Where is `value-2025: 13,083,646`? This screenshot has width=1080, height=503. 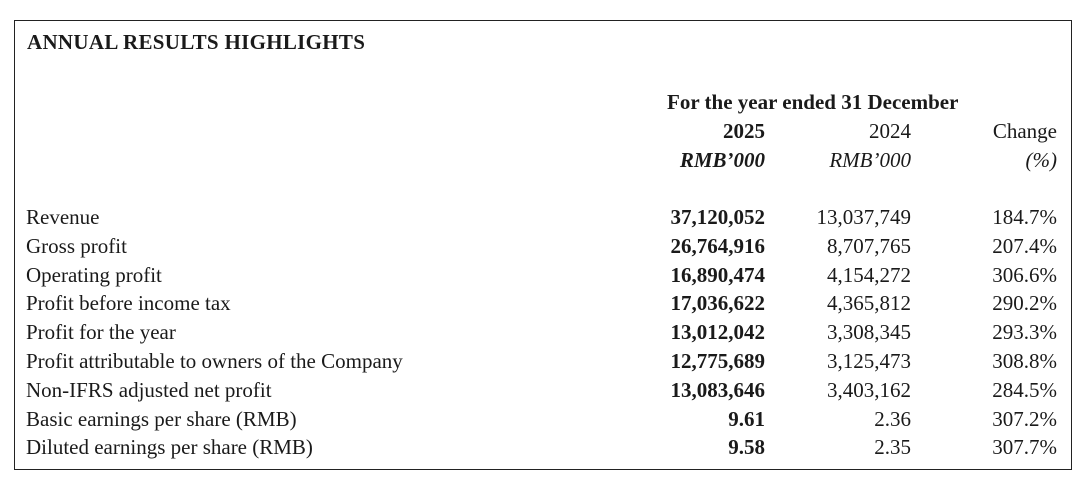 value-2025: 13,083,646 is located at coordinates (718, 389).